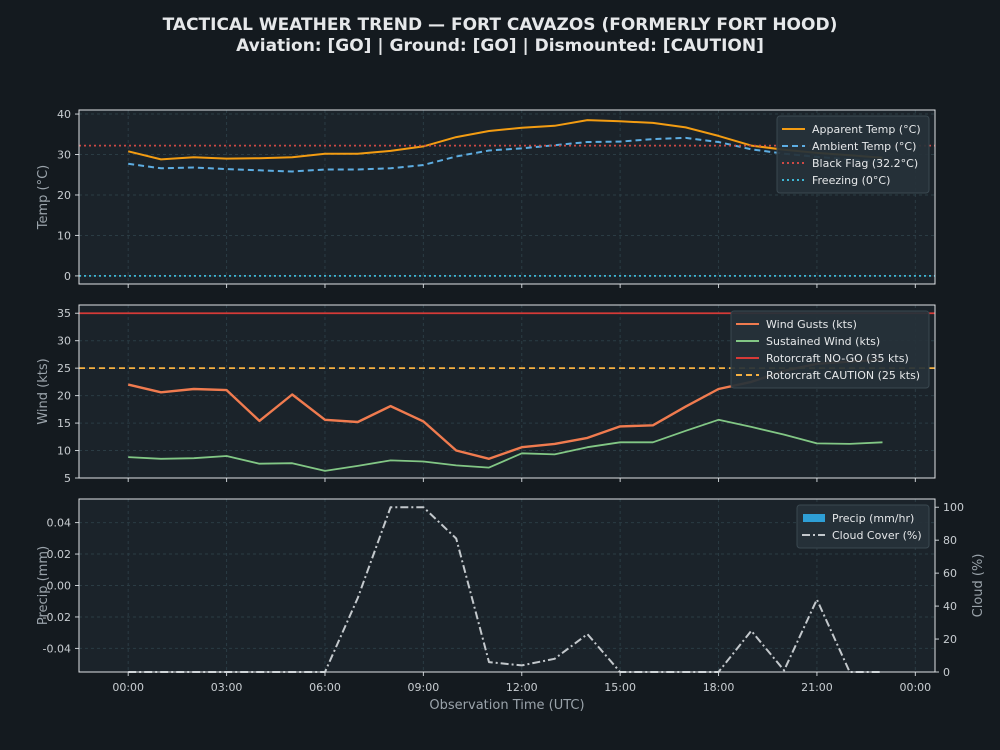 This screenshot has width=1000, height=750. What do you see at coordinates (67, 478) in the screenshot?
I see `y-tick-label: 5` at bounding box center [67, 478].